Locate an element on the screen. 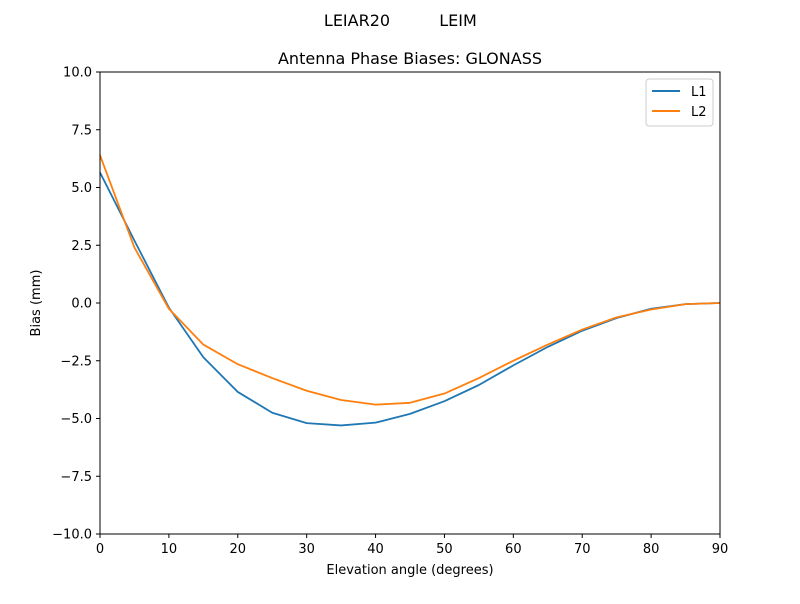 The image size is (800, 604). figure-suptitle-left: LEIAR20 is located at coordinates (357, 20).